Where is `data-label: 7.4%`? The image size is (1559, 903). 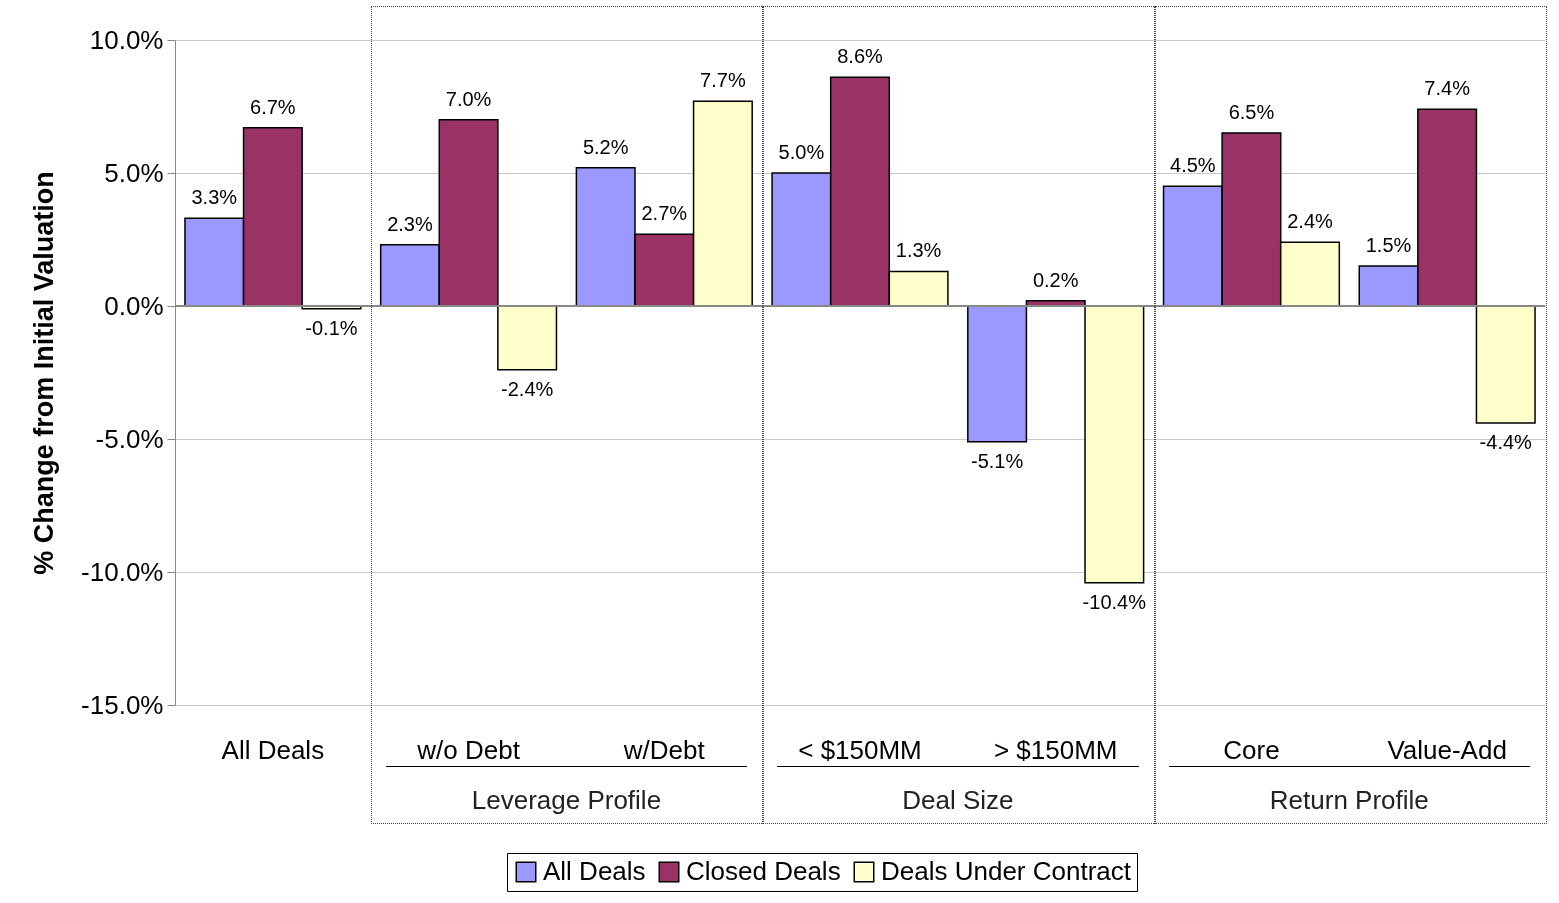 data-label: 7.4% is located at coordinates (1447, 88).